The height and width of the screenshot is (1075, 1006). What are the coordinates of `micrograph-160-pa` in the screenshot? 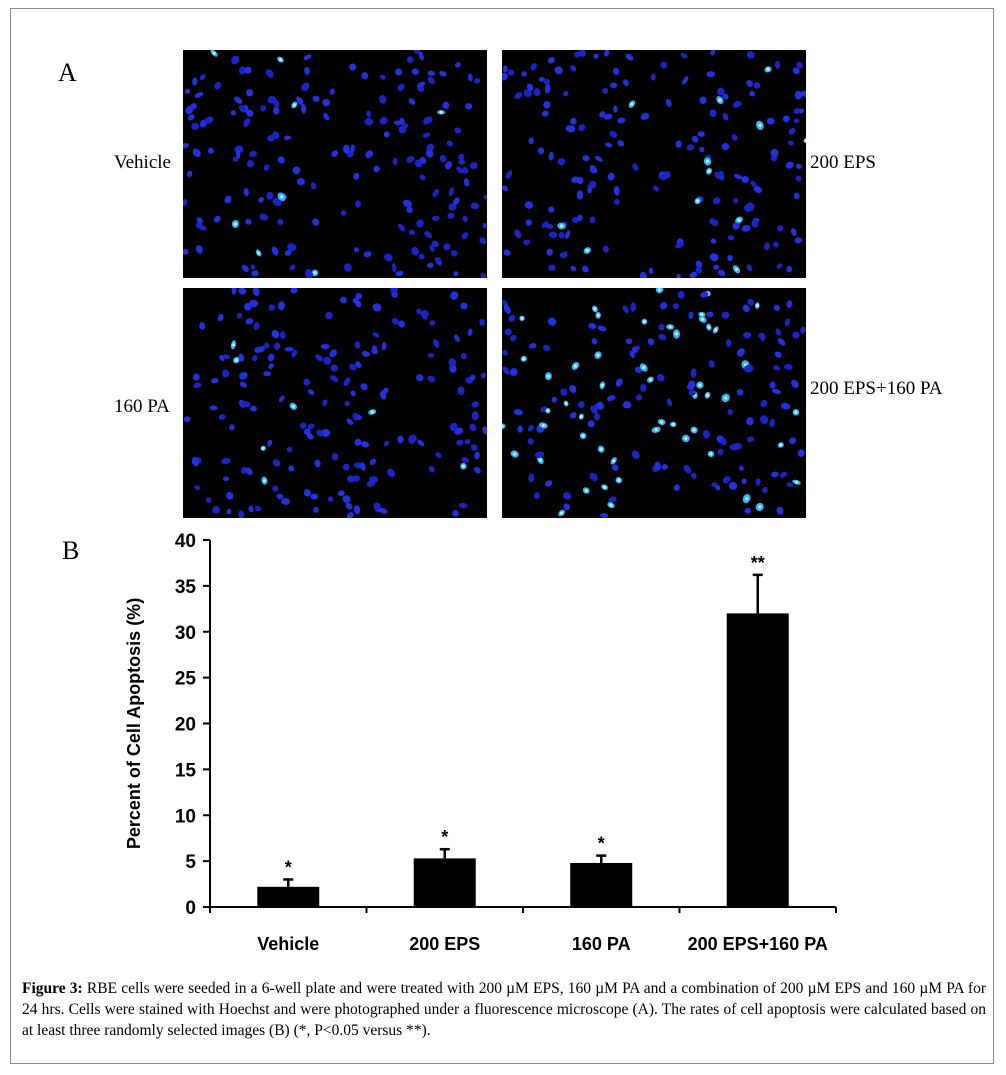 It's located at (335, 403).